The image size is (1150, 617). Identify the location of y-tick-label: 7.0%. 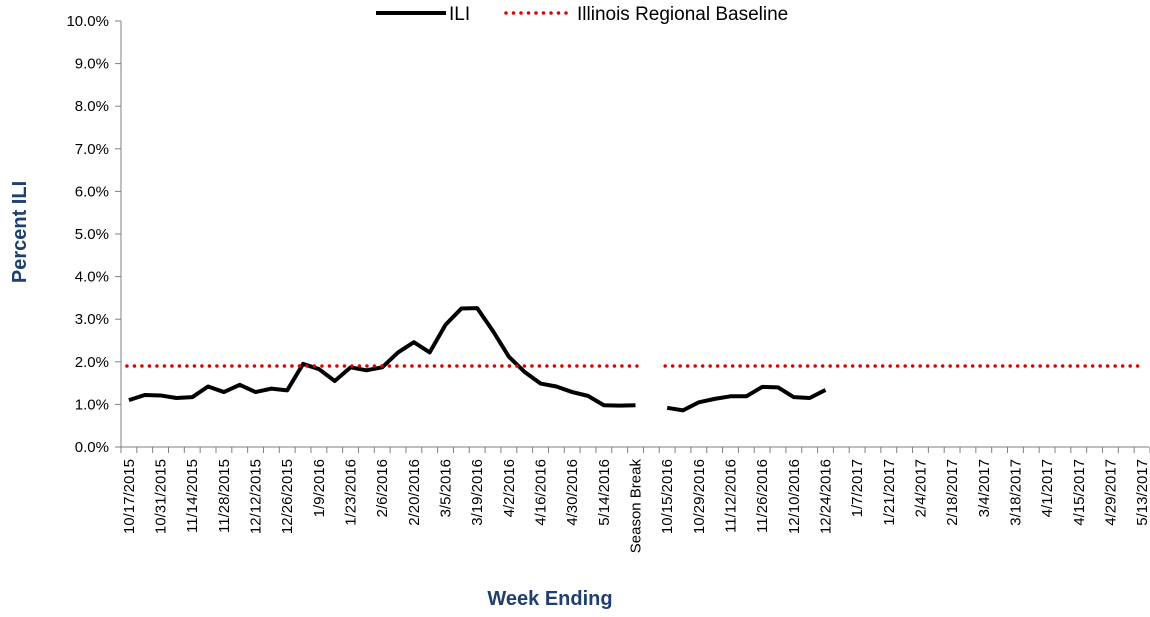
(92, 149).